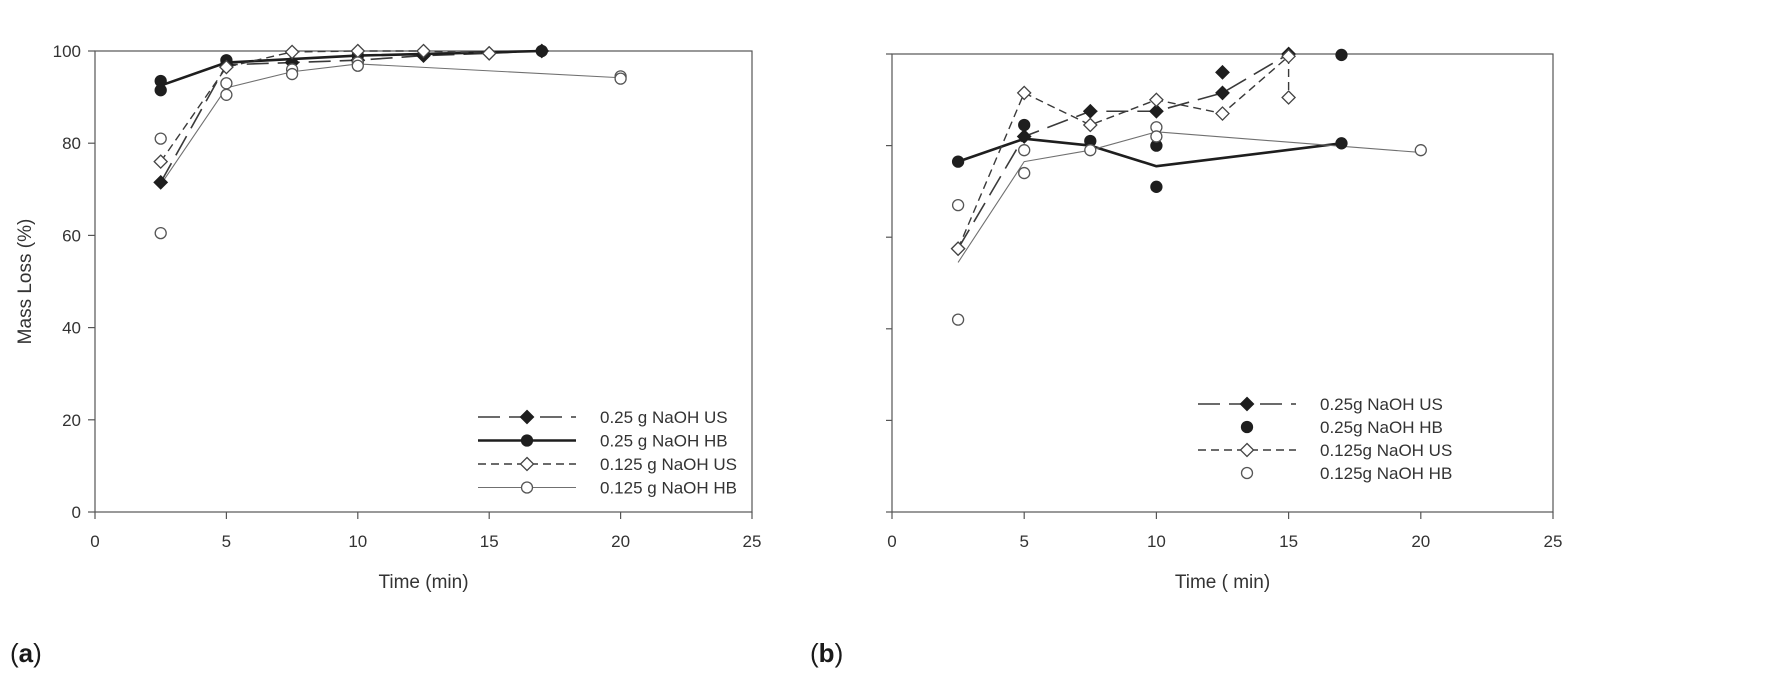 The image size is (1772, 678). What do you see at coordinates (1553, 541) in the screenshot?
I see `x-tick-label-b: 25` at bounding box center [1553, 541].